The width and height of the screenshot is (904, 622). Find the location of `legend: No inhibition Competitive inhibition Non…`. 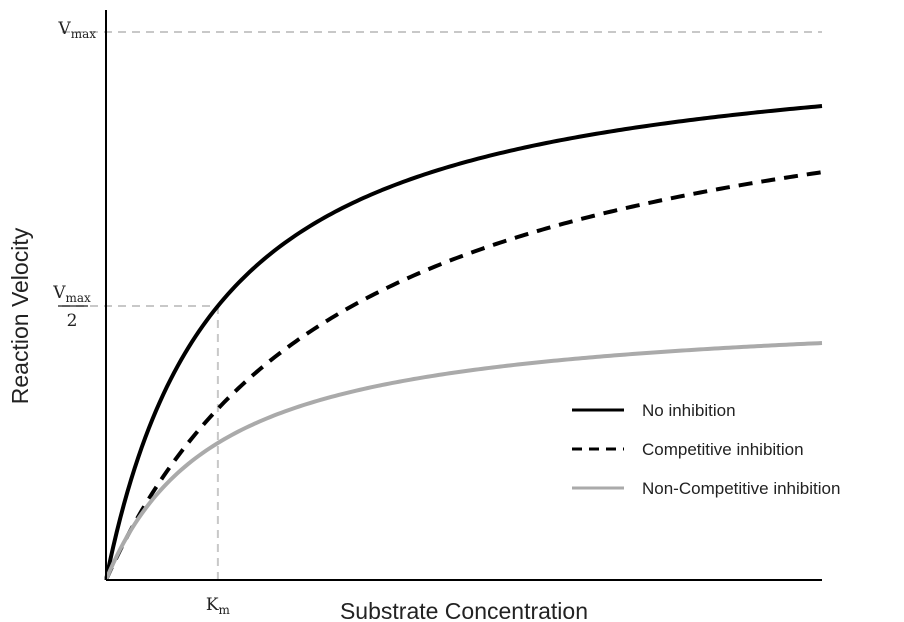

legend: No inhibition Competitive inhibition Non… is located at coordinates (706, 449).